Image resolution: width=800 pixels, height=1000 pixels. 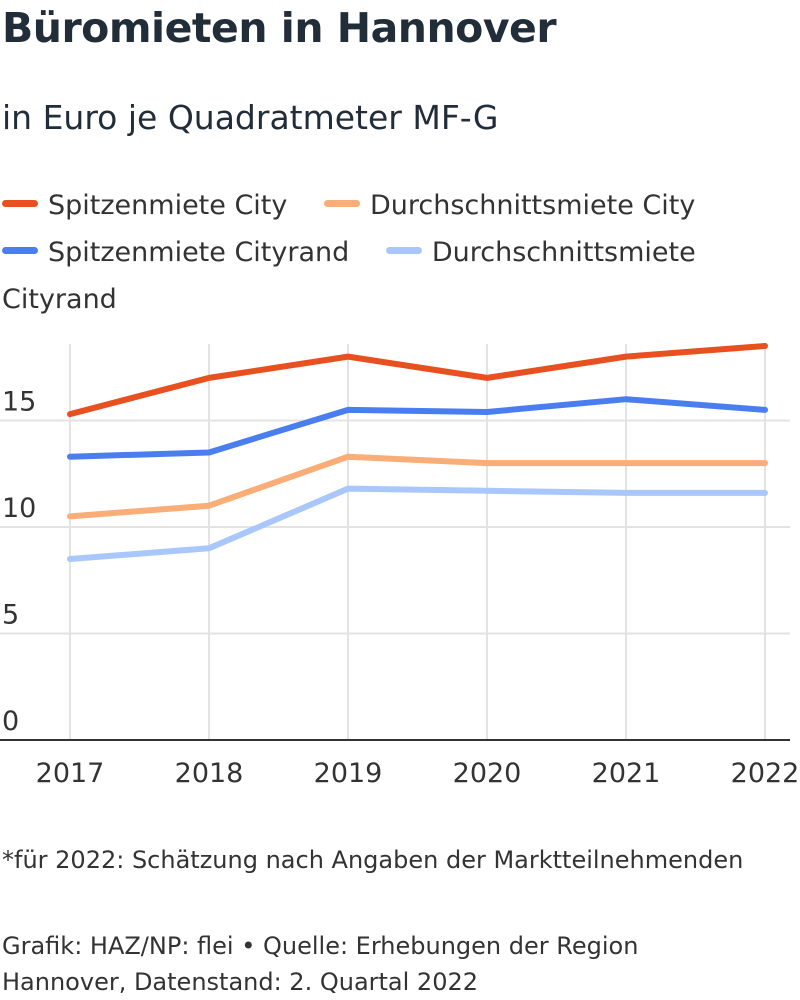 What do you see at coordinates (19, 402) in the screenshot?
I see `y-tick-label: 15` at bounding box center [19, 402].